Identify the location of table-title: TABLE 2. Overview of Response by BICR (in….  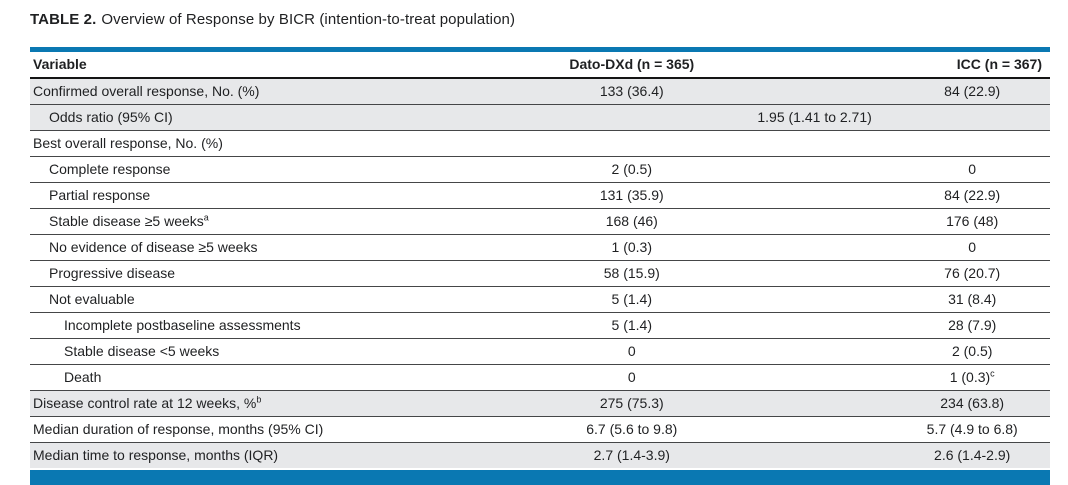
(272, 19).